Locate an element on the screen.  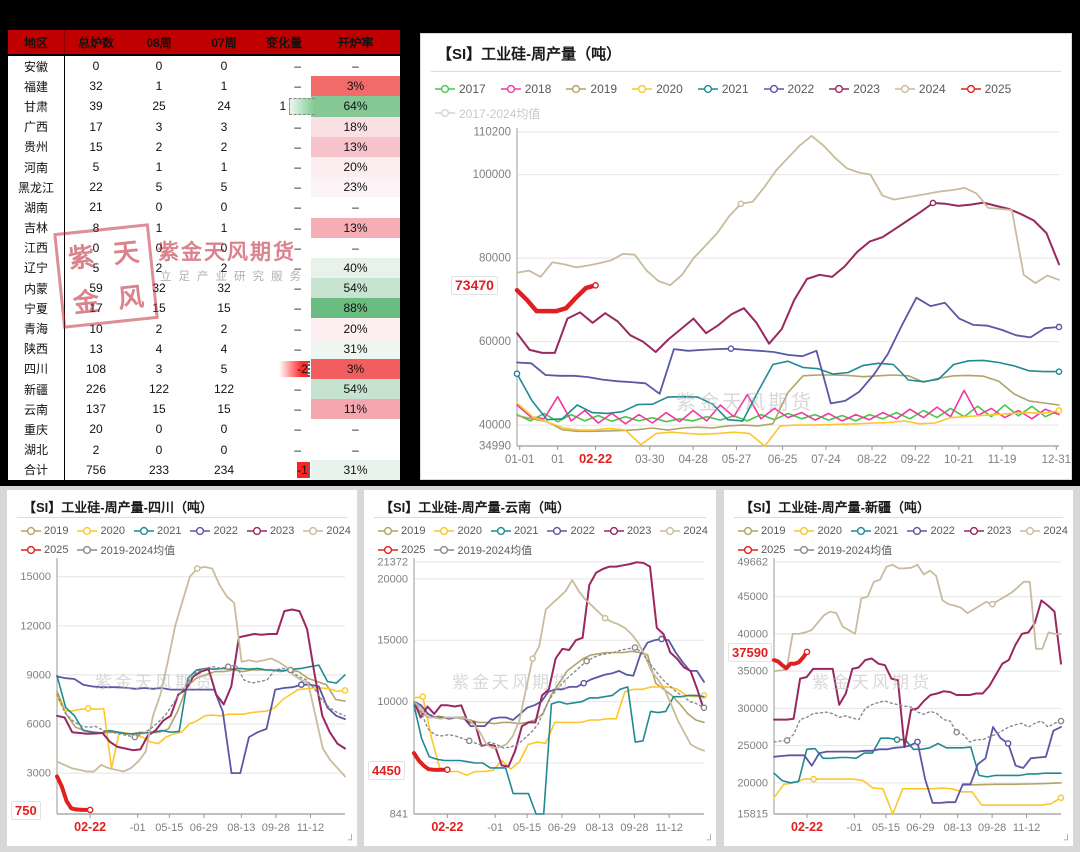
table-row: 吉林 8 1 1 –13% is located at coordinates (204, 227).